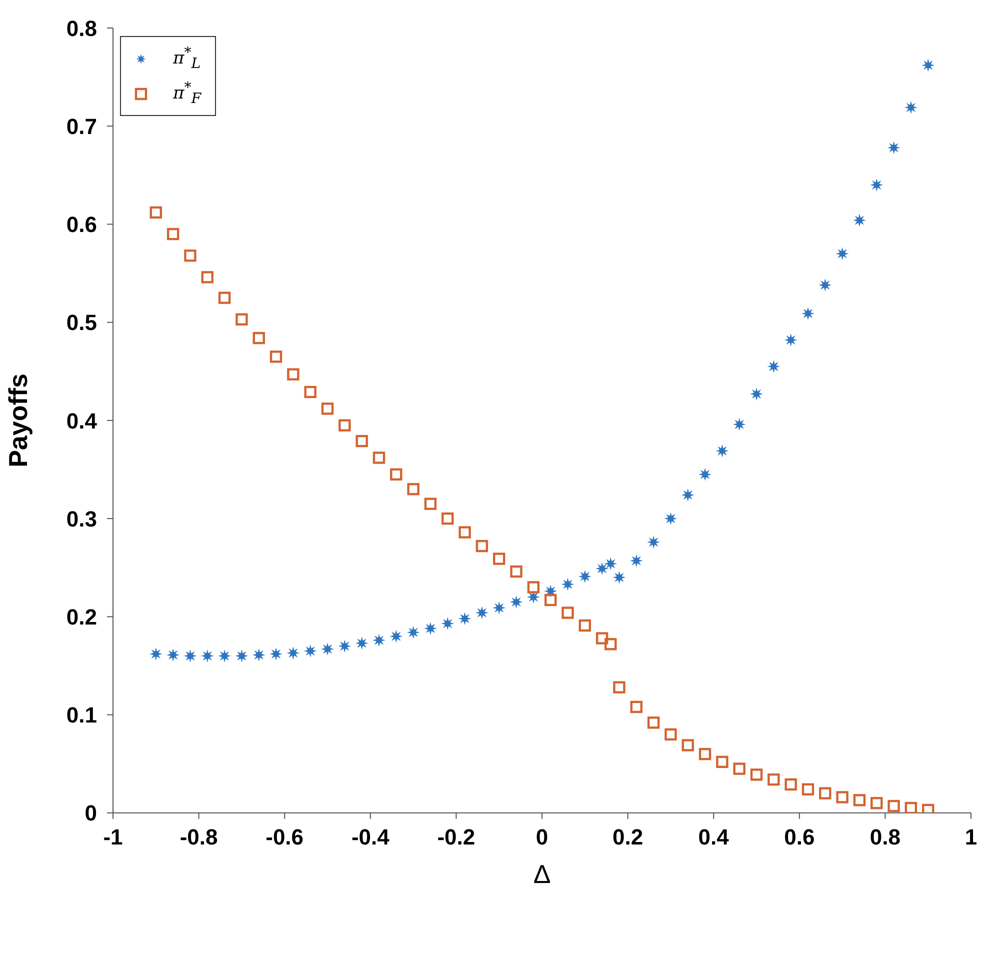 The height and width of the screenshot is (980, 988). What do you see at coordinates (199, 837) in the screenshot?
I see `x-tick-label: -0.8` at bounding box center [199, 837].